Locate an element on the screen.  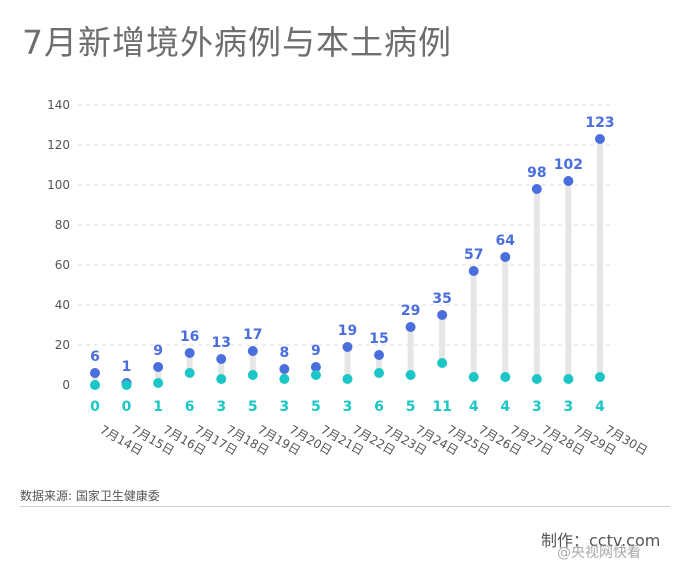
imported-value-label: 57 is located at coordinates (473, 255).